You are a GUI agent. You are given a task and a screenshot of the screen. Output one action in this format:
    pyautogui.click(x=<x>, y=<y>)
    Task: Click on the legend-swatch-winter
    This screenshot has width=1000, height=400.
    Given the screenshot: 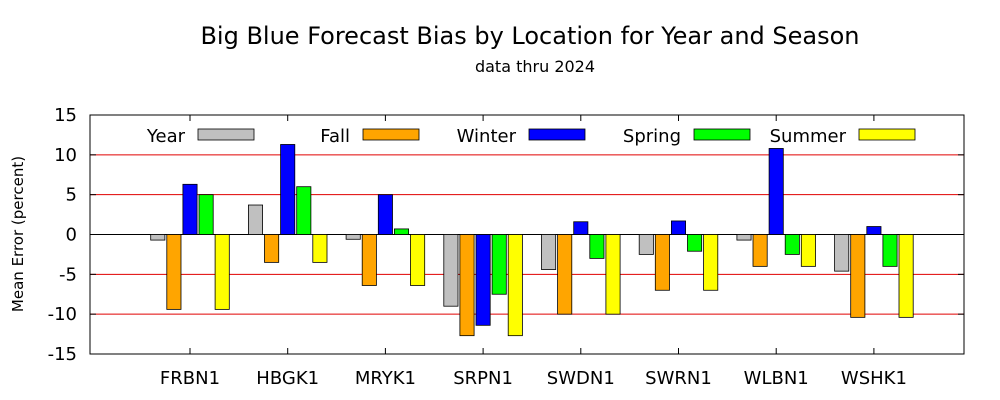 What is the action you would take?
    pyautogui.click(x=557, y=134)
    